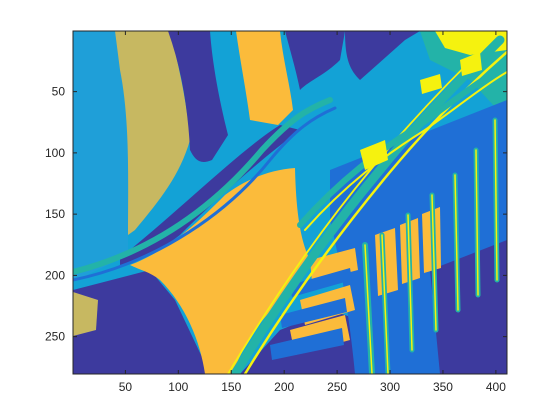 The height and width of the screenshot is (420, 560). Describe the element at coordinates (55, 214) in the screenshot. I see `y-tick-label: 150` at that location.